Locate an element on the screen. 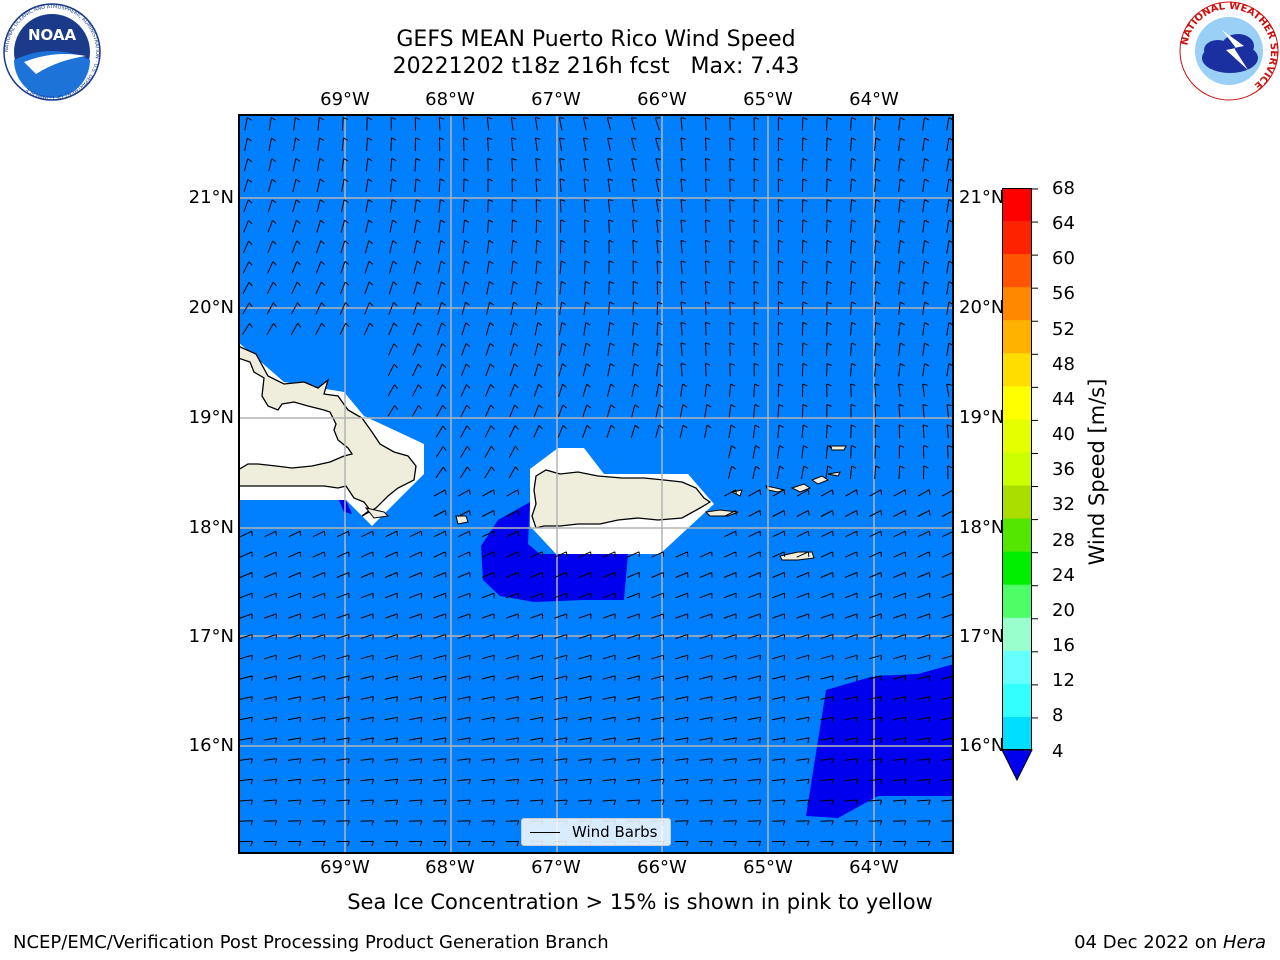 This screenshot has width=1280, height=960. virgin-islands is located at coordinates (838, 448).